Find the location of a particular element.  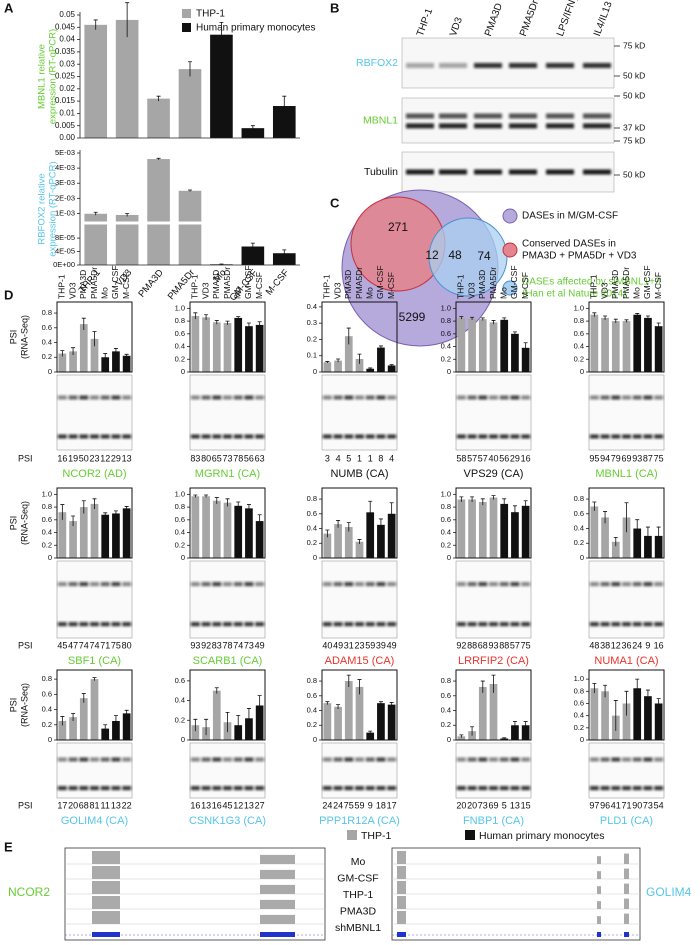

x-tick-label: PMA5Dr is located at coordinates (227, 283).